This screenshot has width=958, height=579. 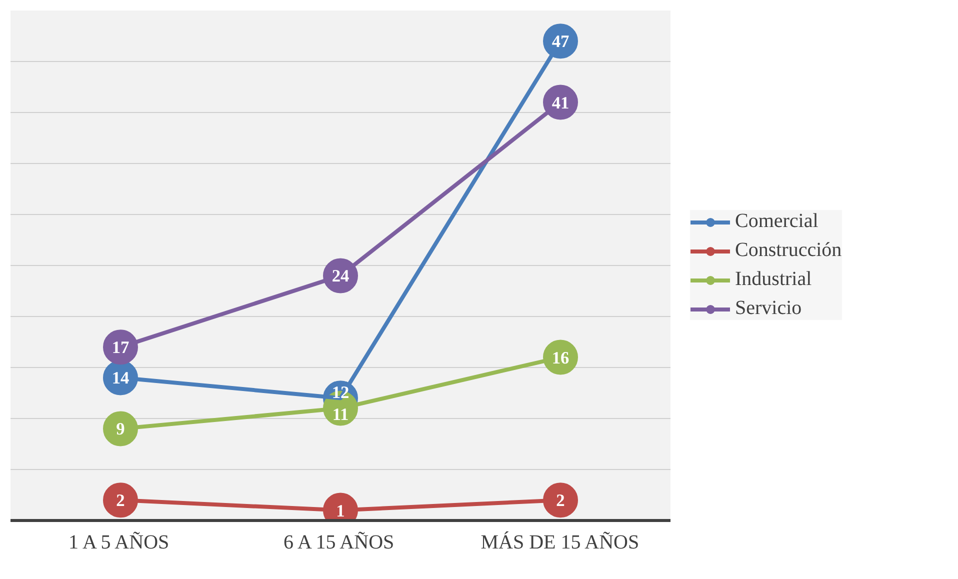 What do you see at coordinates (121, 378) in the screenshot?
I see `data-label: 14` at bounding box center [121, 378].